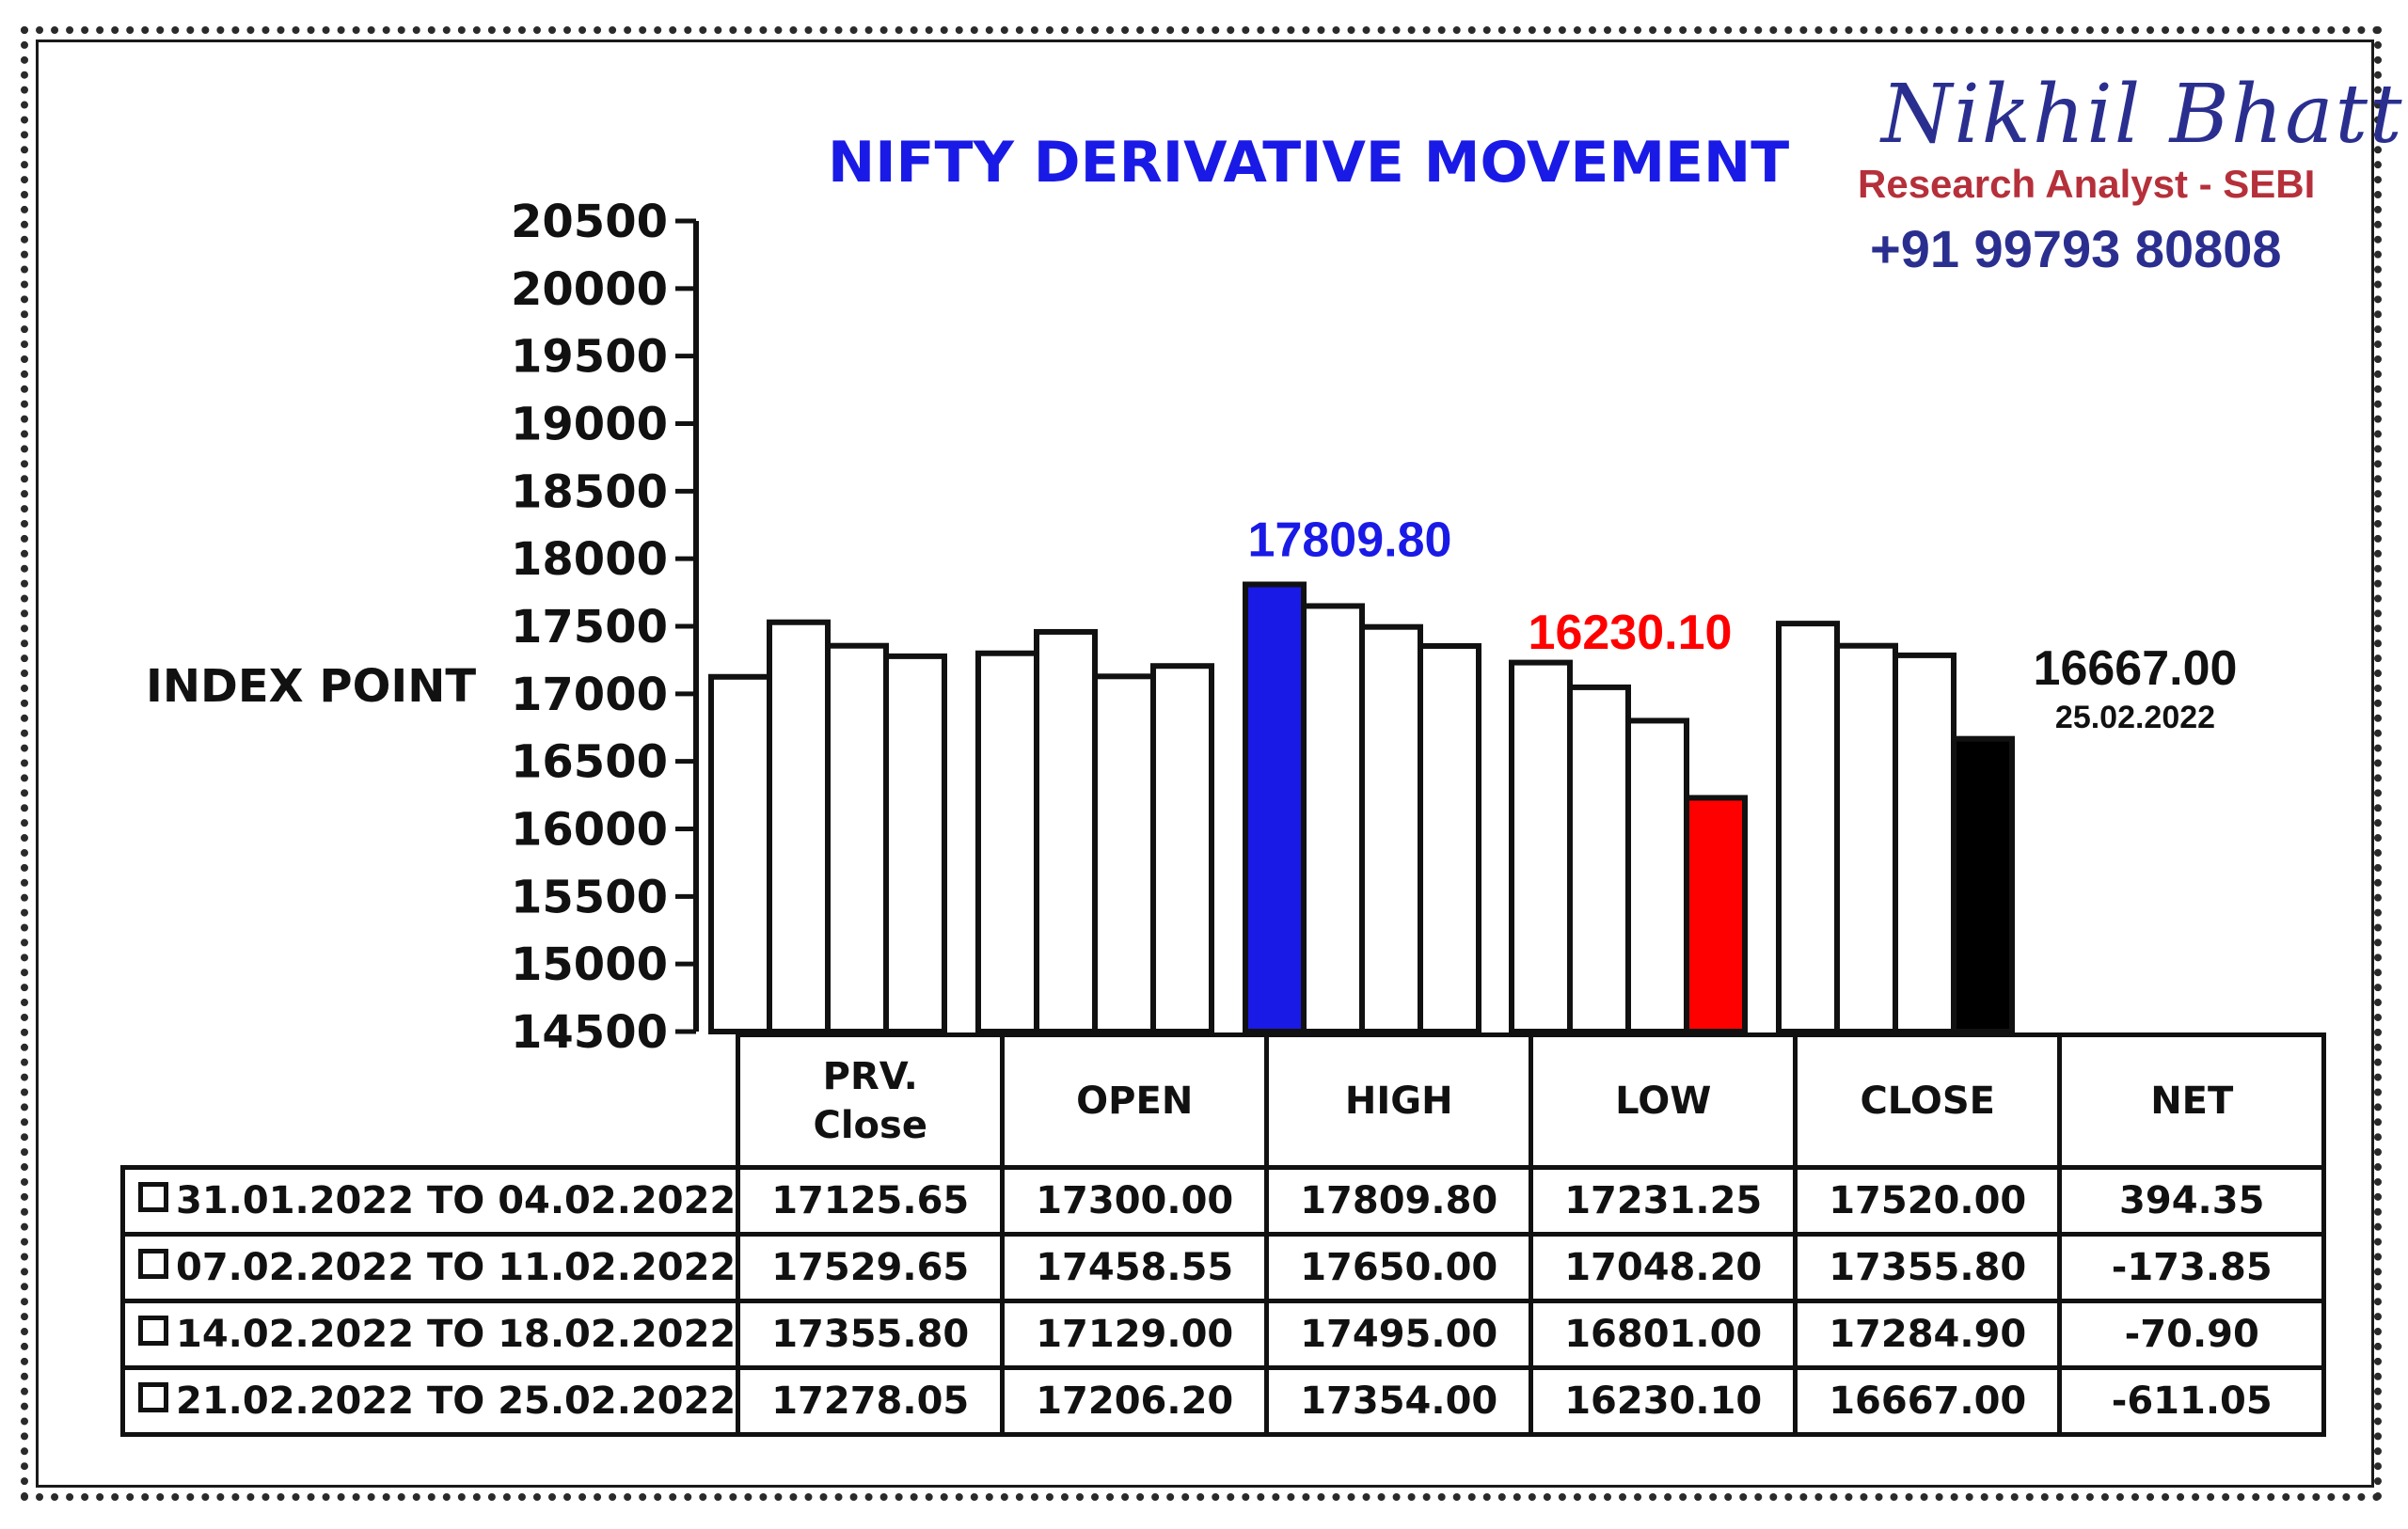 Image resolution: width=2408 pixels, height=1529 pixels. I want to click on table-cell: 17206.20, so click(1135, 1401).